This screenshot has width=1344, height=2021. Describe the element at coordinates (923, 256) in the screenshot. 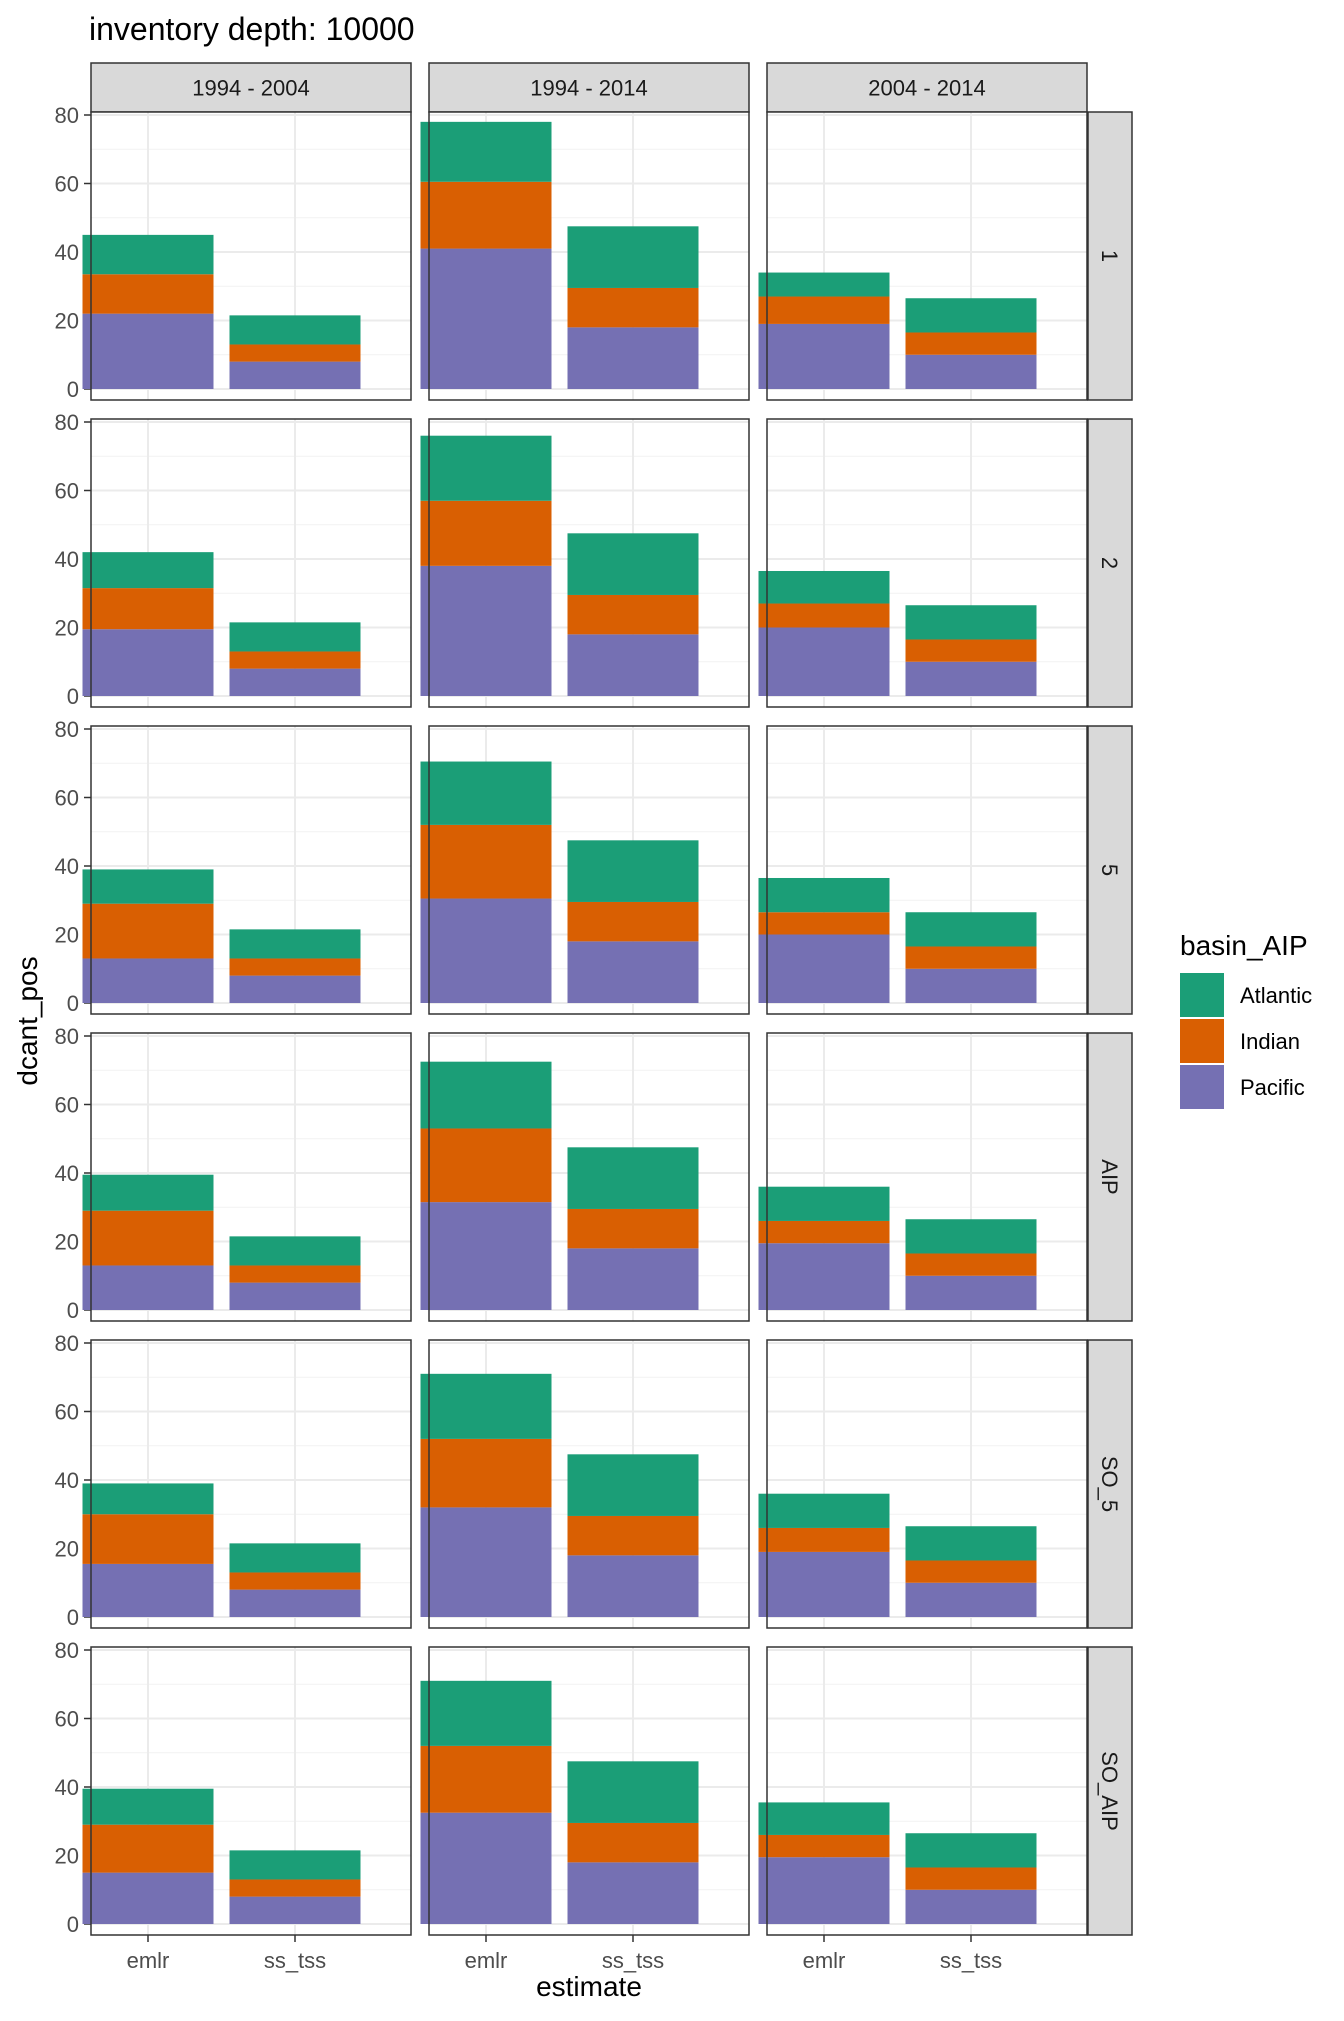

I see `panel-1-2004-2014` at that location.